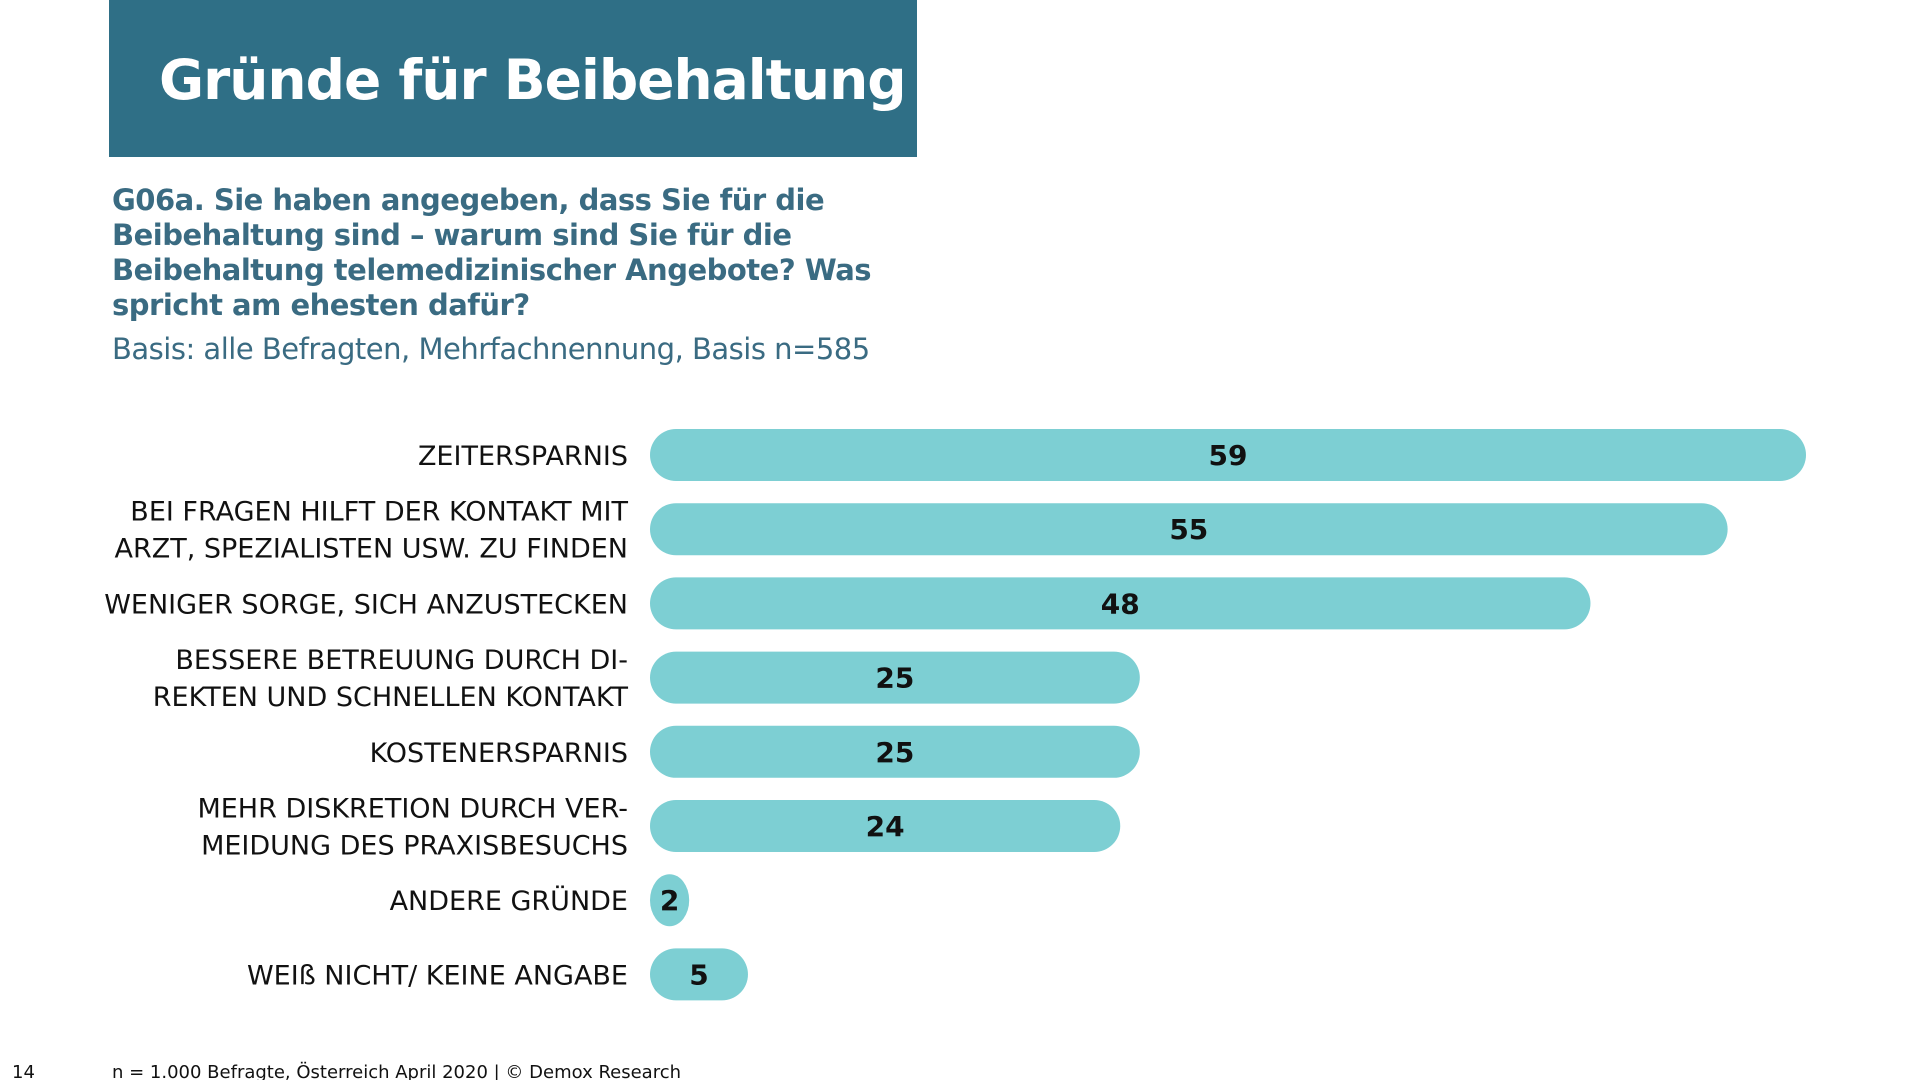 The height and width of the screenshot is (1080, 1920). Describe the element at coordinates (499, 753) in the screenshot. I see `category-label-4-0: KOSTENERSPARNIS` at that location.